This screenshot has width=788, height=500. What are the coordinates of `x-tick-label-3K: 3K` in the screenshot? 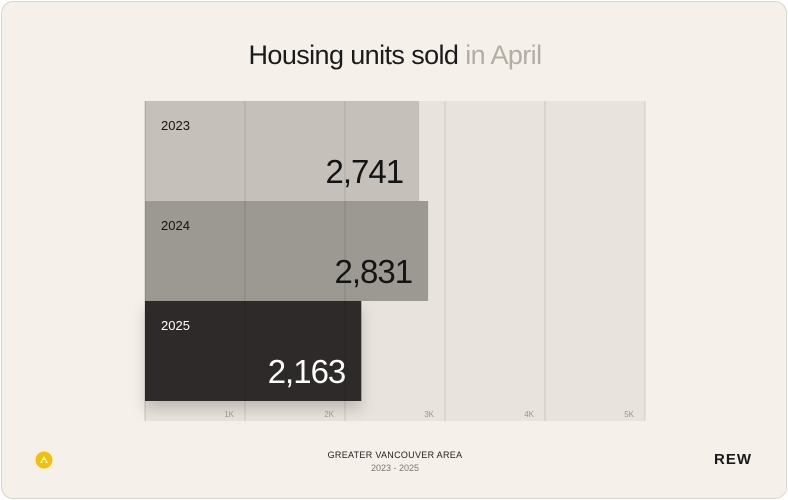 It's located at (429, 414).